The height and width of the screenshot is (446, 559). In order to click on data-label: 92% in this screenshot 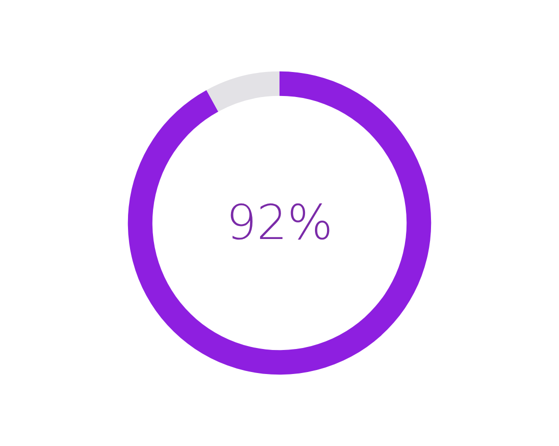, I will do `click(279, 223)`.